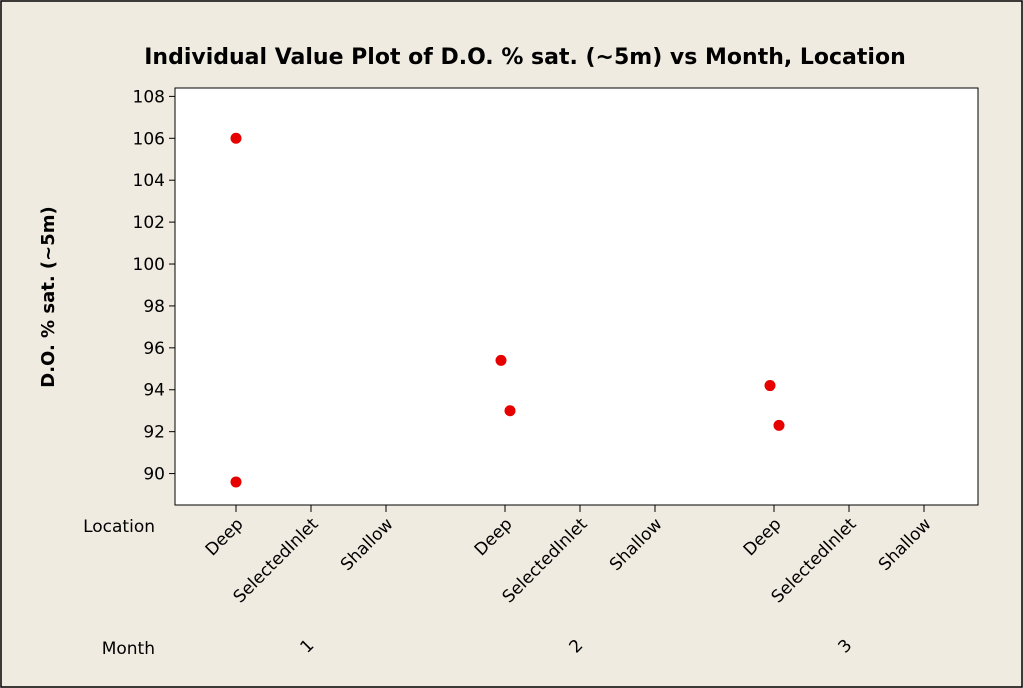 This screenshot has height=688, width=1023. Describe the element at coordinates (149, 265) in the screenshot. I see `y-tick-label: 100` at that location.